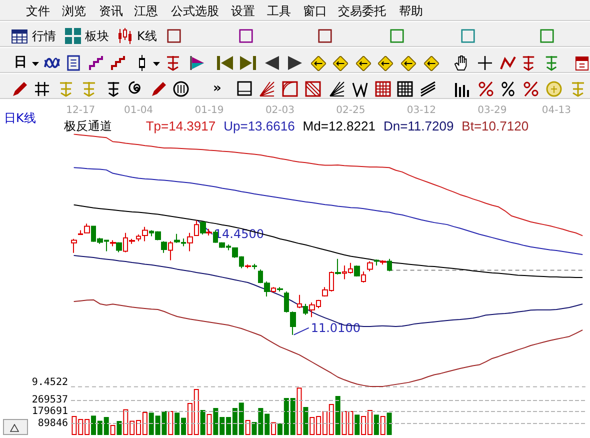 The height and width of the screenshot is (438, 590). I want to click on y-tick-label: 269537, so click(50, 400).